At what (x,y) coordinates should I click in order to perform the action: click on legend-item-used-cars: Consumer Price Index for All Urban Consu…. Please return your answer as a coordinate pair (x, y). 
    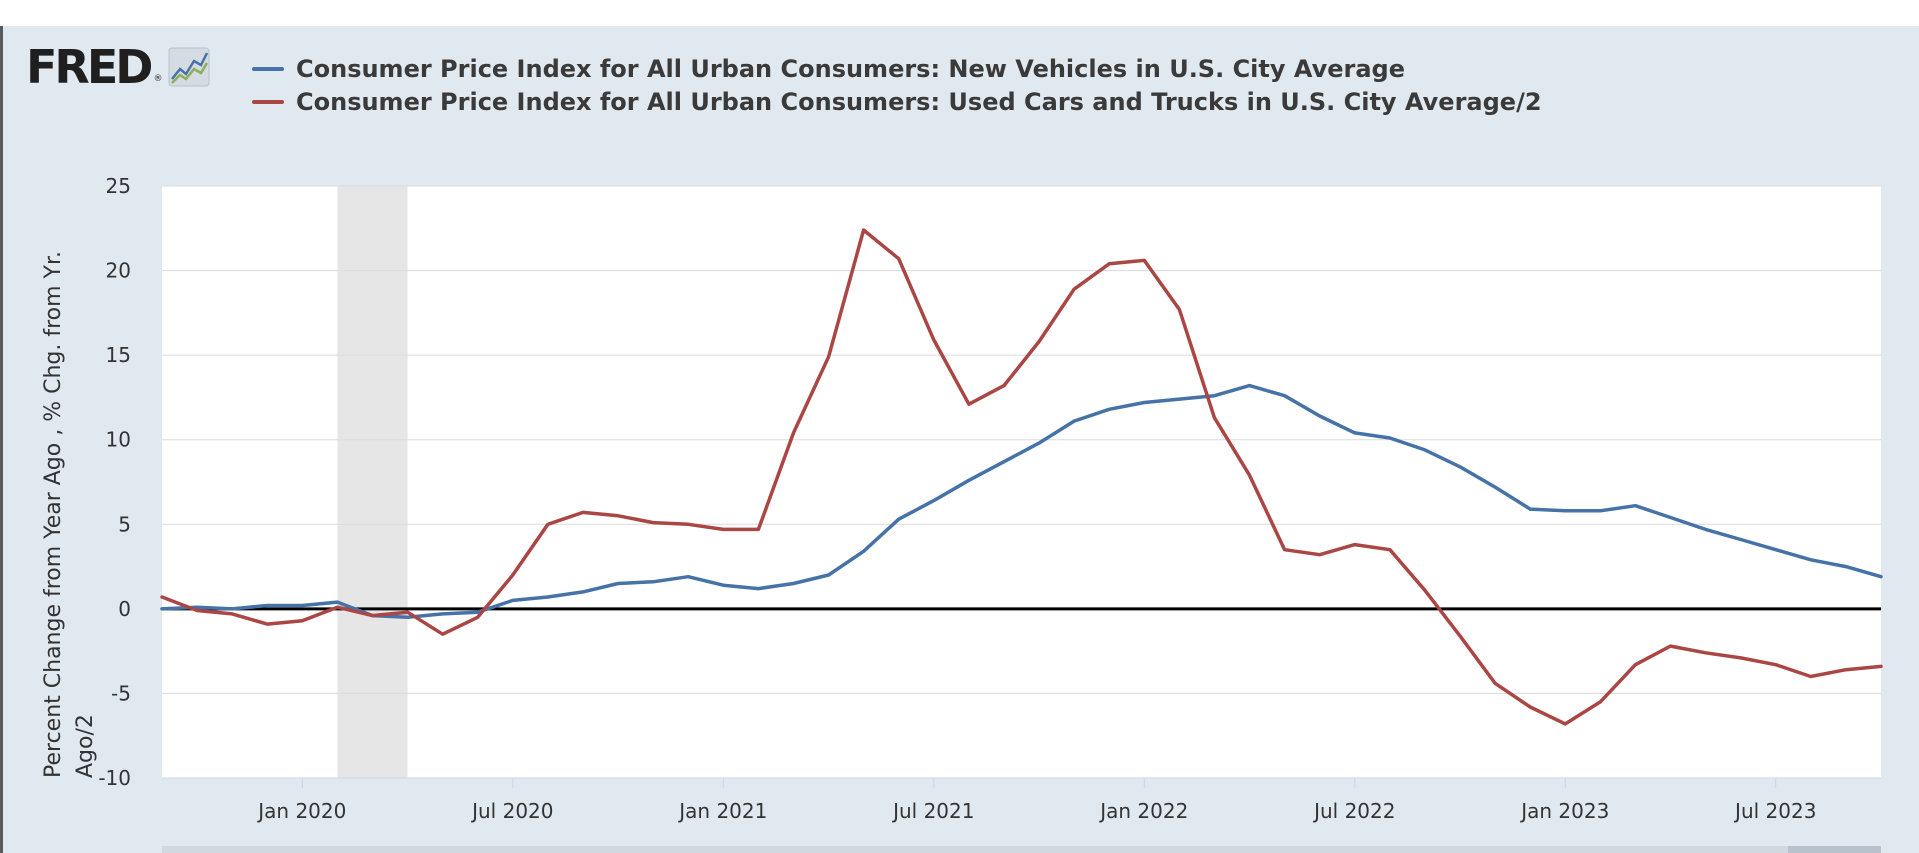
    Looking at the image, I should click on (897, 101).